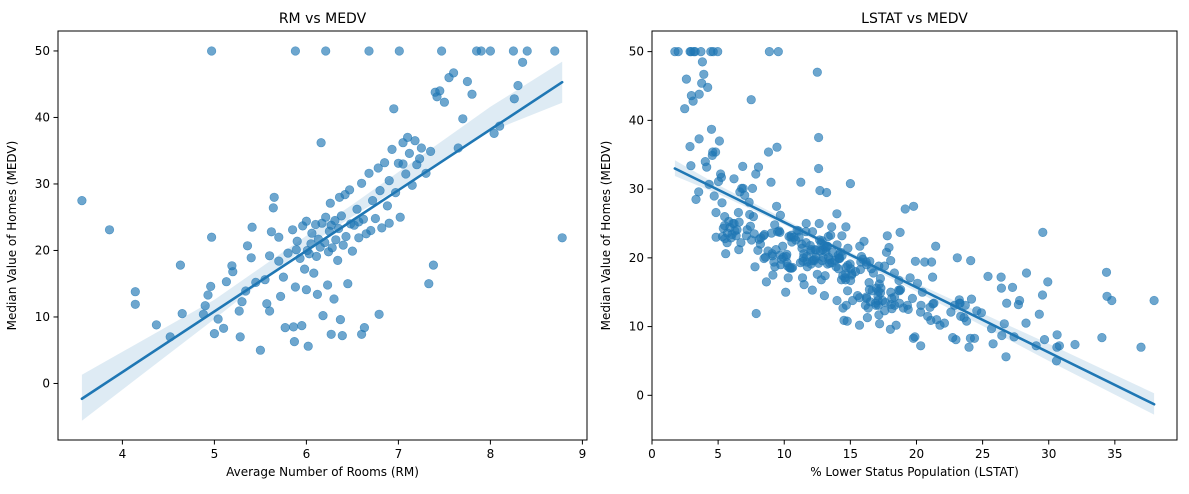  What do you see at coordinates (42, 184) in the screenshot?
I see `y-tick-label: 30` at bounding box center [42, 184].